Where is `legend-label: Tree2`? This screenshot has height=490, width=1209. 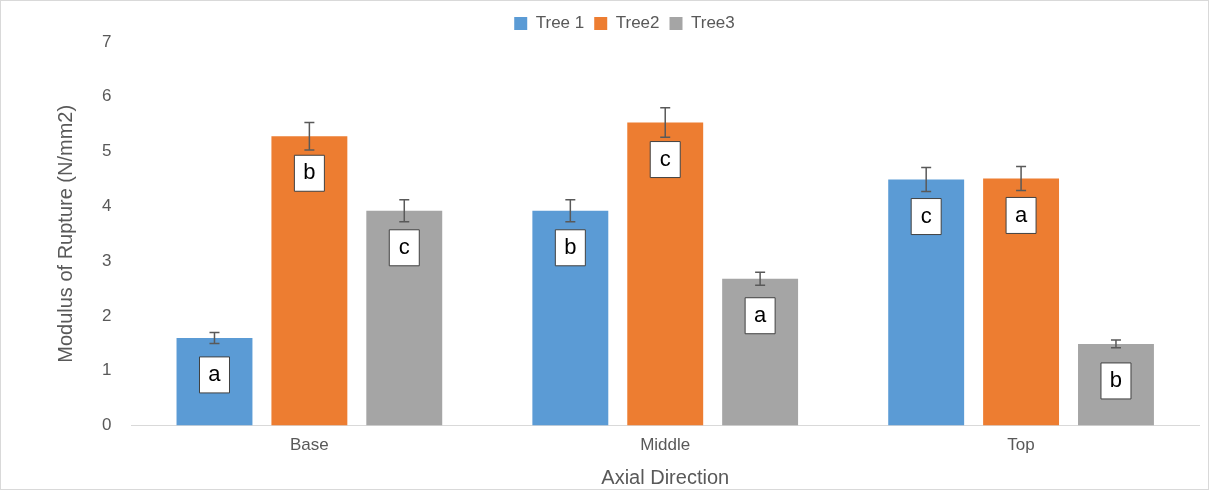
legend-label: Tree2 is located at coordinates (637, 23).